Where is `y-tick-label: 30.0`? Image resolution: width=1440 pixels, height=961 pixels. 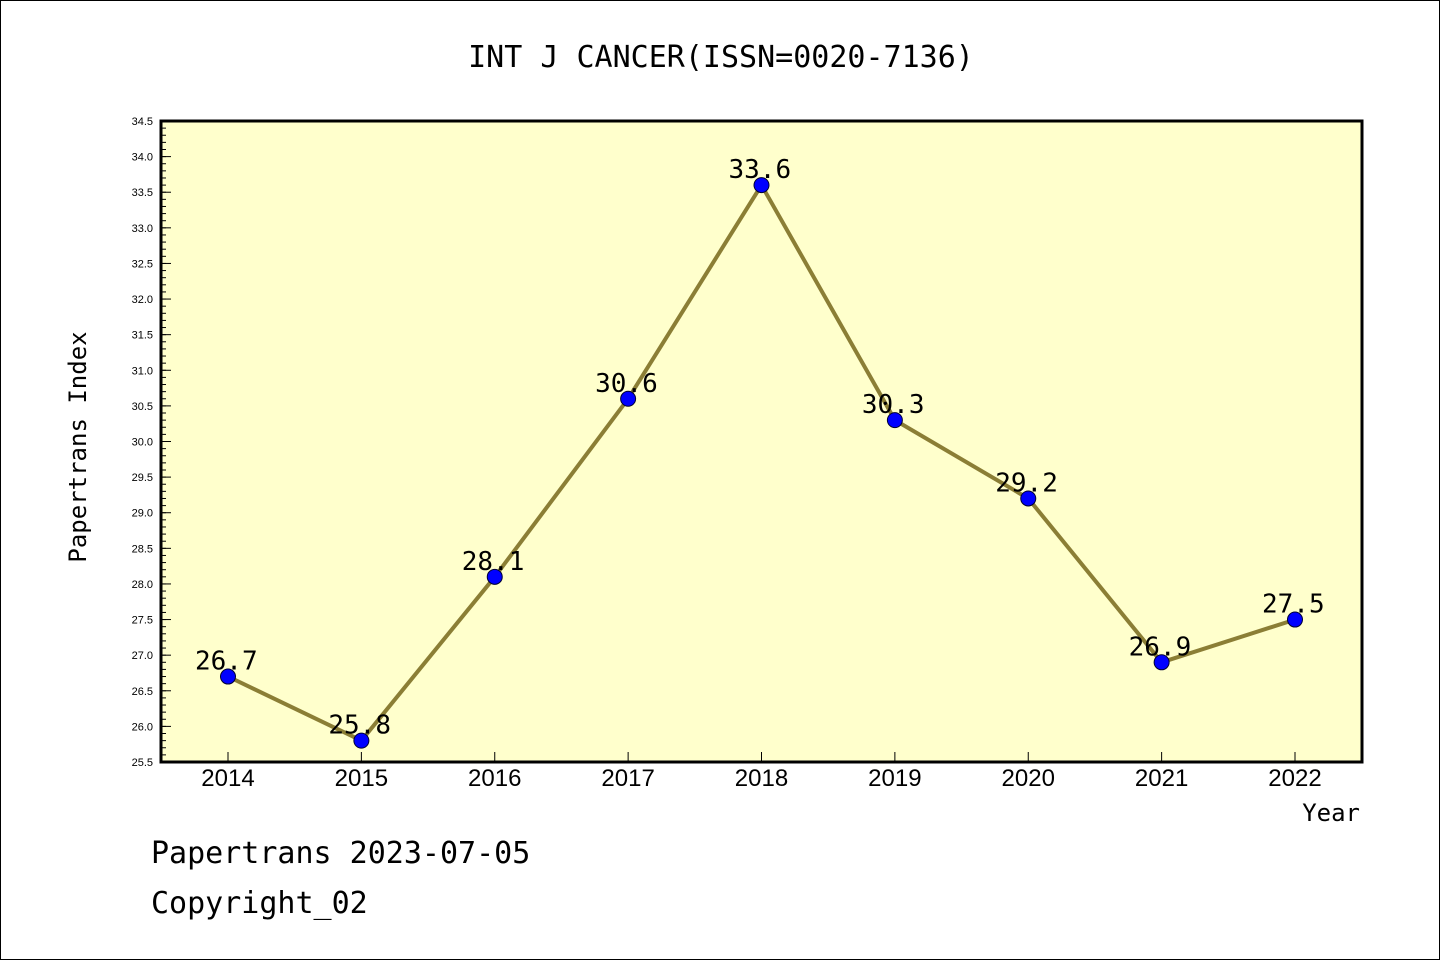 y-tick-label: 30.0 is located at coordinates (142, 443).